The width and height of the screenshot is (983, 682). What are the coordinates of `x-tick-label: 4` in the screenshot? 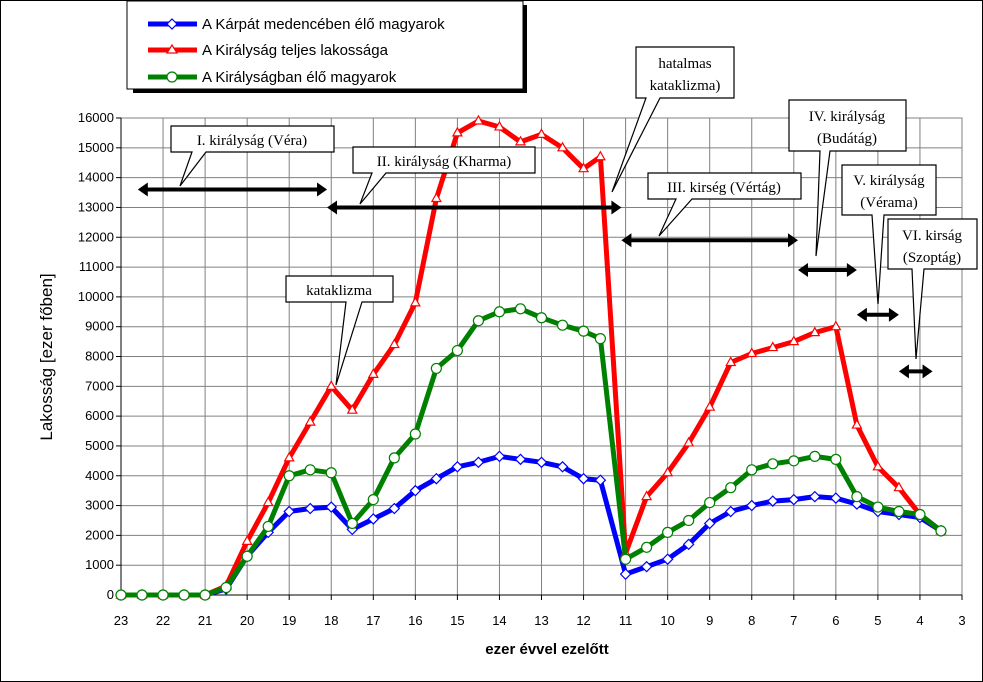 It's located at (919, 620).